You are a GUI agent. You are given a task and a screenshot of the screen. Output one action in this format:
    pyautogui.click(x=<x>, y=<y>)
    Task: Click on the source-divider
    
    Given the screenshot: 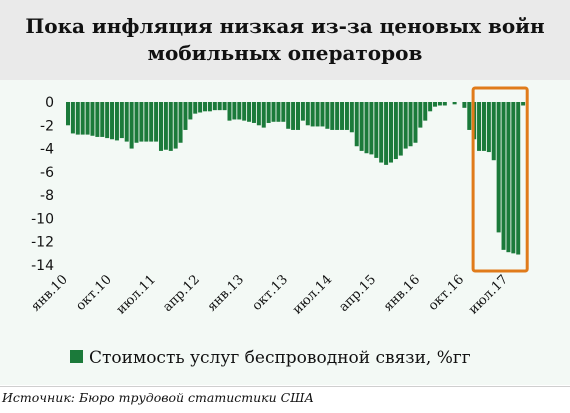 What is the action you would take?
    pyautogui.click(x=285, y=386)
    